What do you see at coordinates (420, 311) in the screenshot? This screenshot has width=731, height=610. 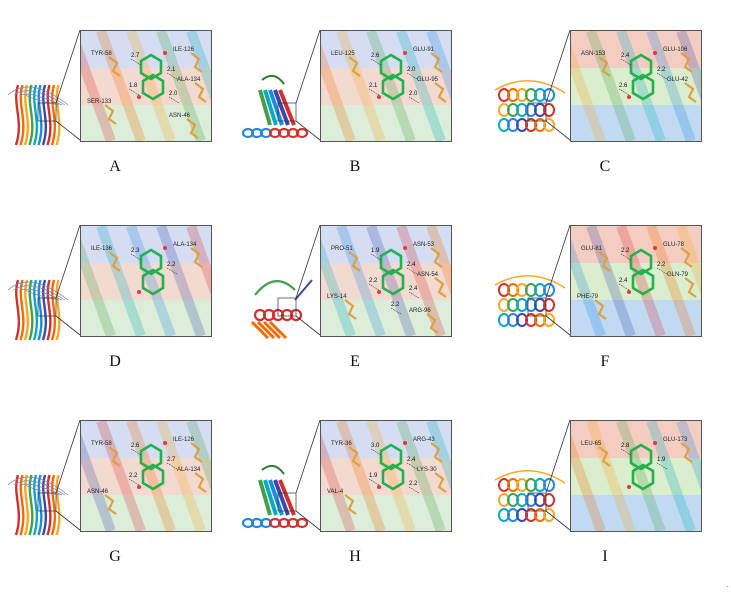 I see `residue-label: ARG-96` at bounding box center [420, 311].